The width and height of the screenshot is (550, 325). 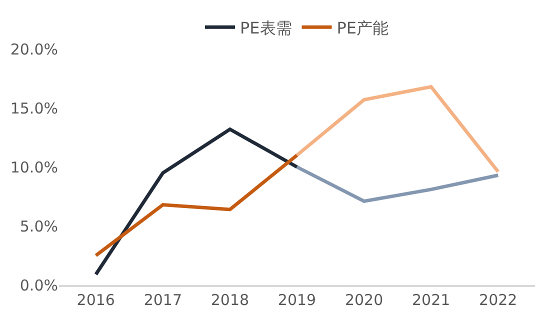 What do you see at coordinates (39, 226) in the screenshot?
I see `y-tick-label: 5.0%` at bounding box center [39, 226].